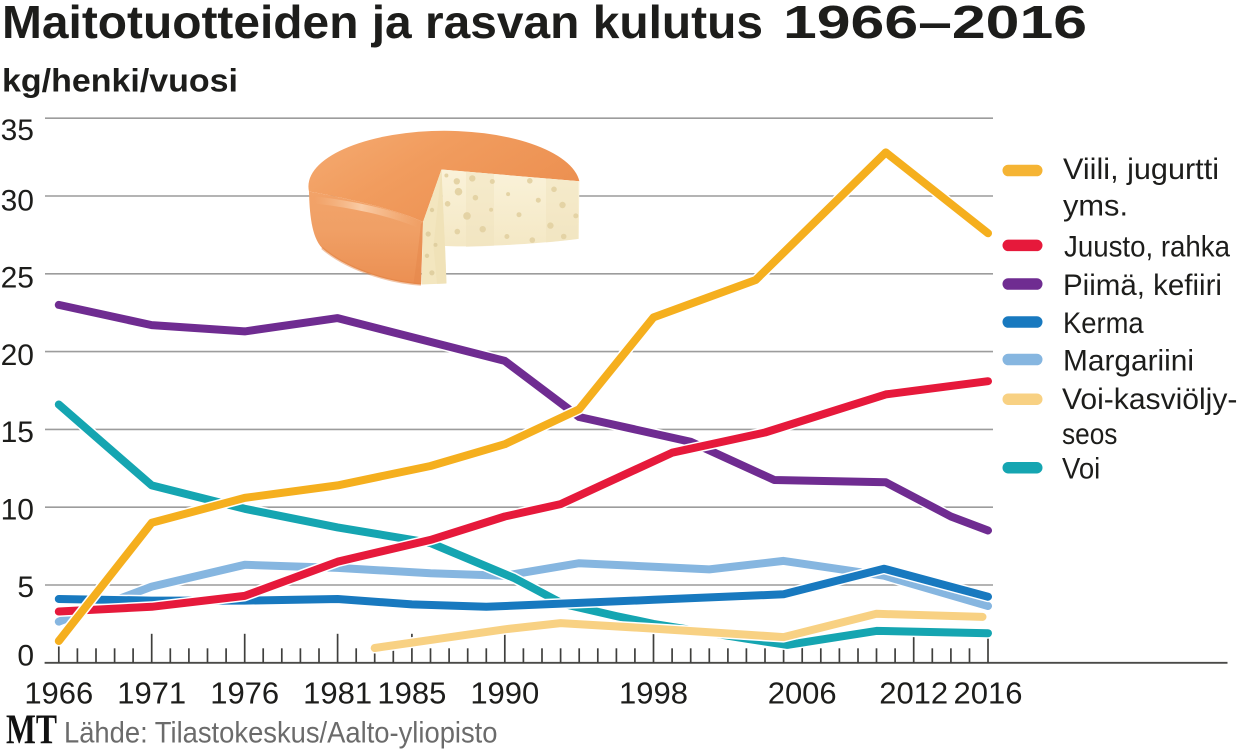 This screenshot has width=1240, height=750. Describe the element at coordinates (411, 692) in the screenshot. I see `svg-text: 1985` at that location.